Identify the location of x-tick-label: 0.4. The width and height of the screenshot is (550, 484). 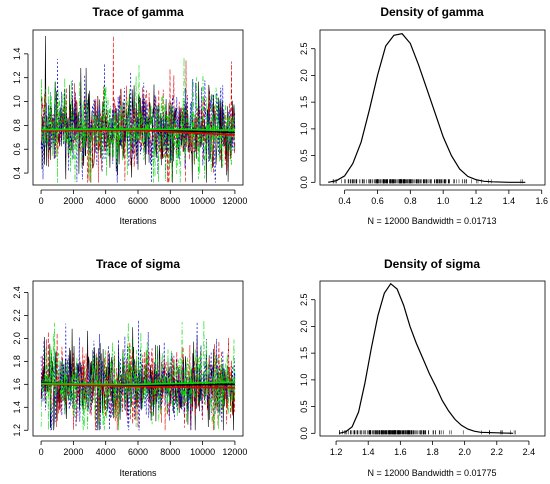
(344, 201).